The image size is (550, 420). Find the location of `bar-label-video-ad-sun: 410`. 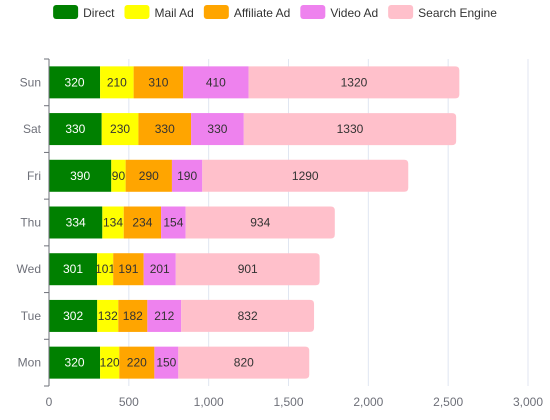

bar-label-video-ad-sun: 410 is located at coordinates (216, 82).